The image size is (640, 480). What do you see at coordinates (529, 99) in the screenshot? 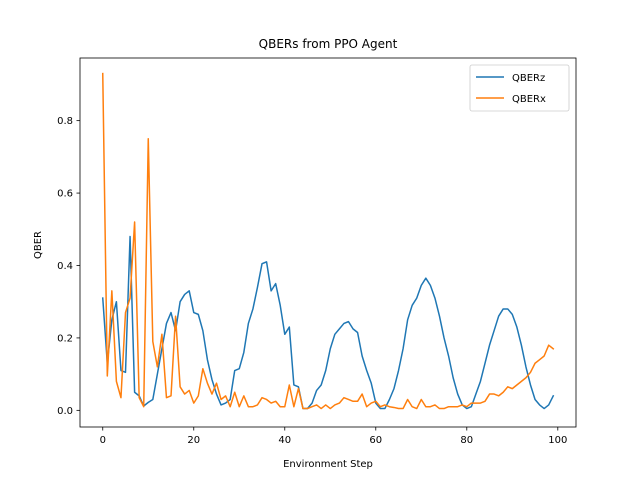
I see `legend-label-qberx: QBERx` at bounding box center [529, 99].